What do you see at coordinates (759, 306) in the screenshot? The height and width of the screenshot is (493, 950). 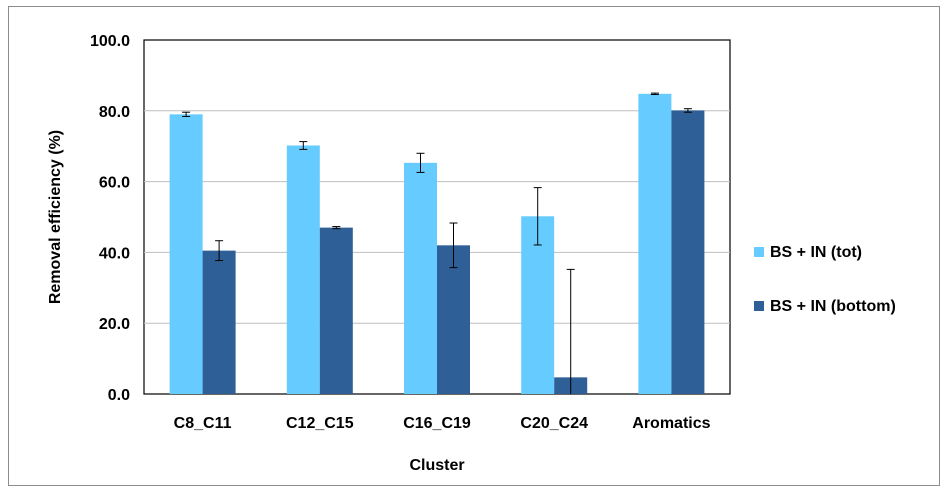 I see `legend-swatch-bottom` at bounding box center [759, 306].